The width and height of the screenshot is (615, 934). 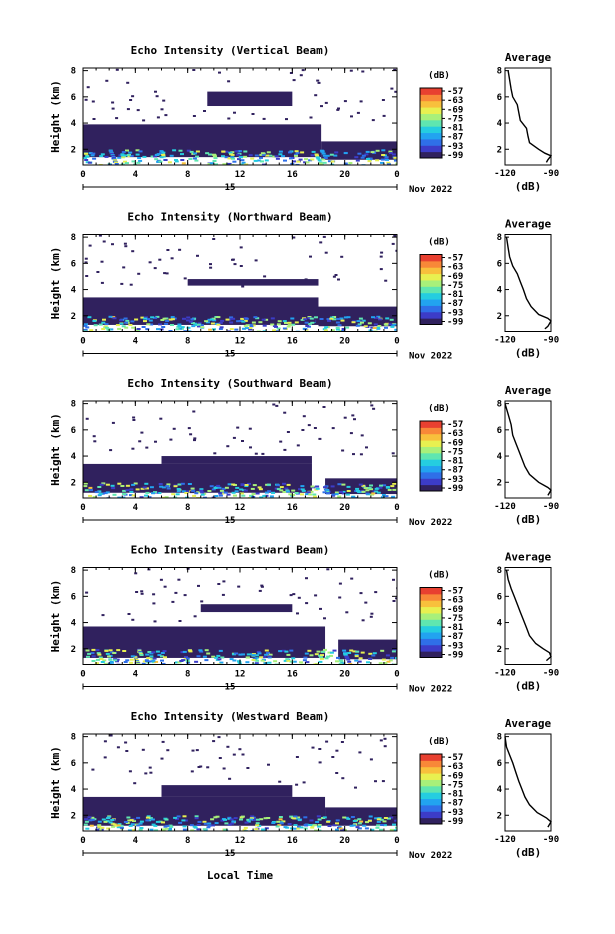 What do you see at coordinates (240, 675) in the screenshot?
I see `x-tick-label: 12` at bounding box center [240, 675].